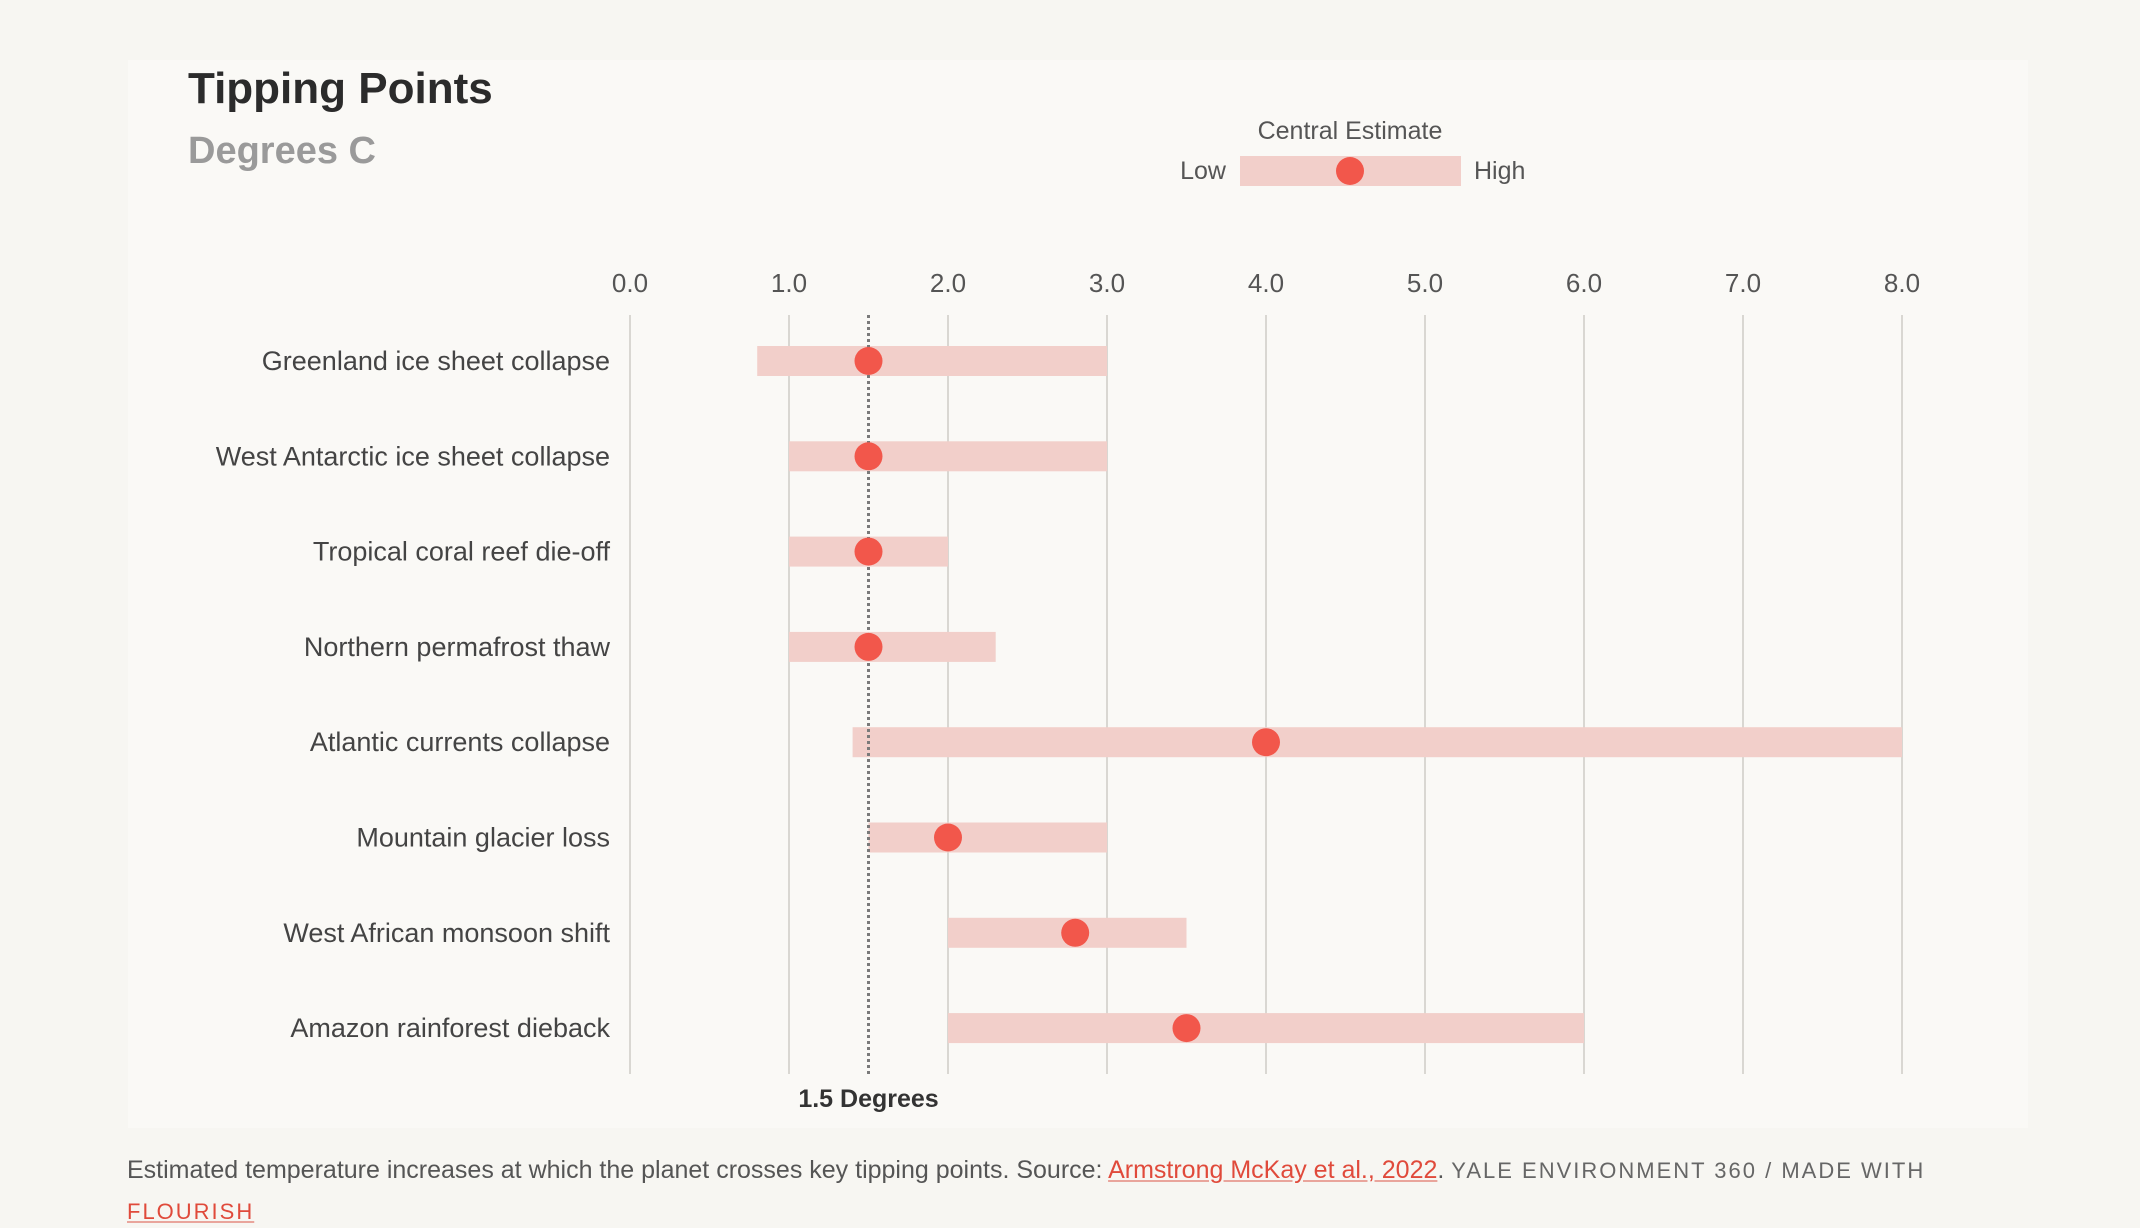  What do you see at coordinates (948, 283) in the screenshot?
I see `x-tick-label: 2.0` at bounding box center [948, 283].